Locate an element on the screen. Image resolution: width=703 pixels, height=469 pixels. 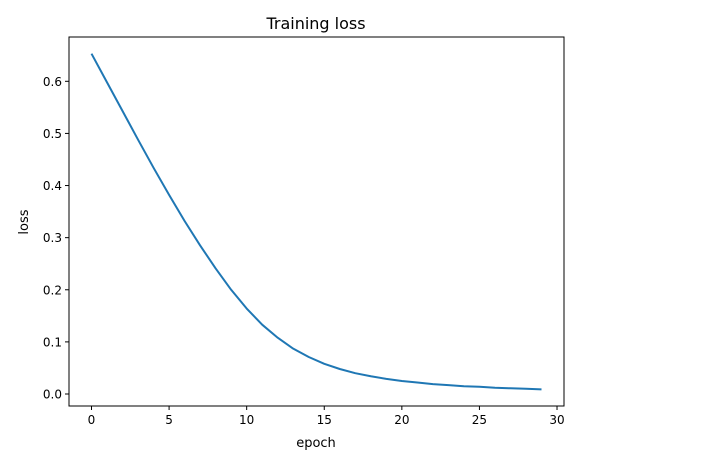
x-tick-label: 20 is located at coordinates (401, 420).